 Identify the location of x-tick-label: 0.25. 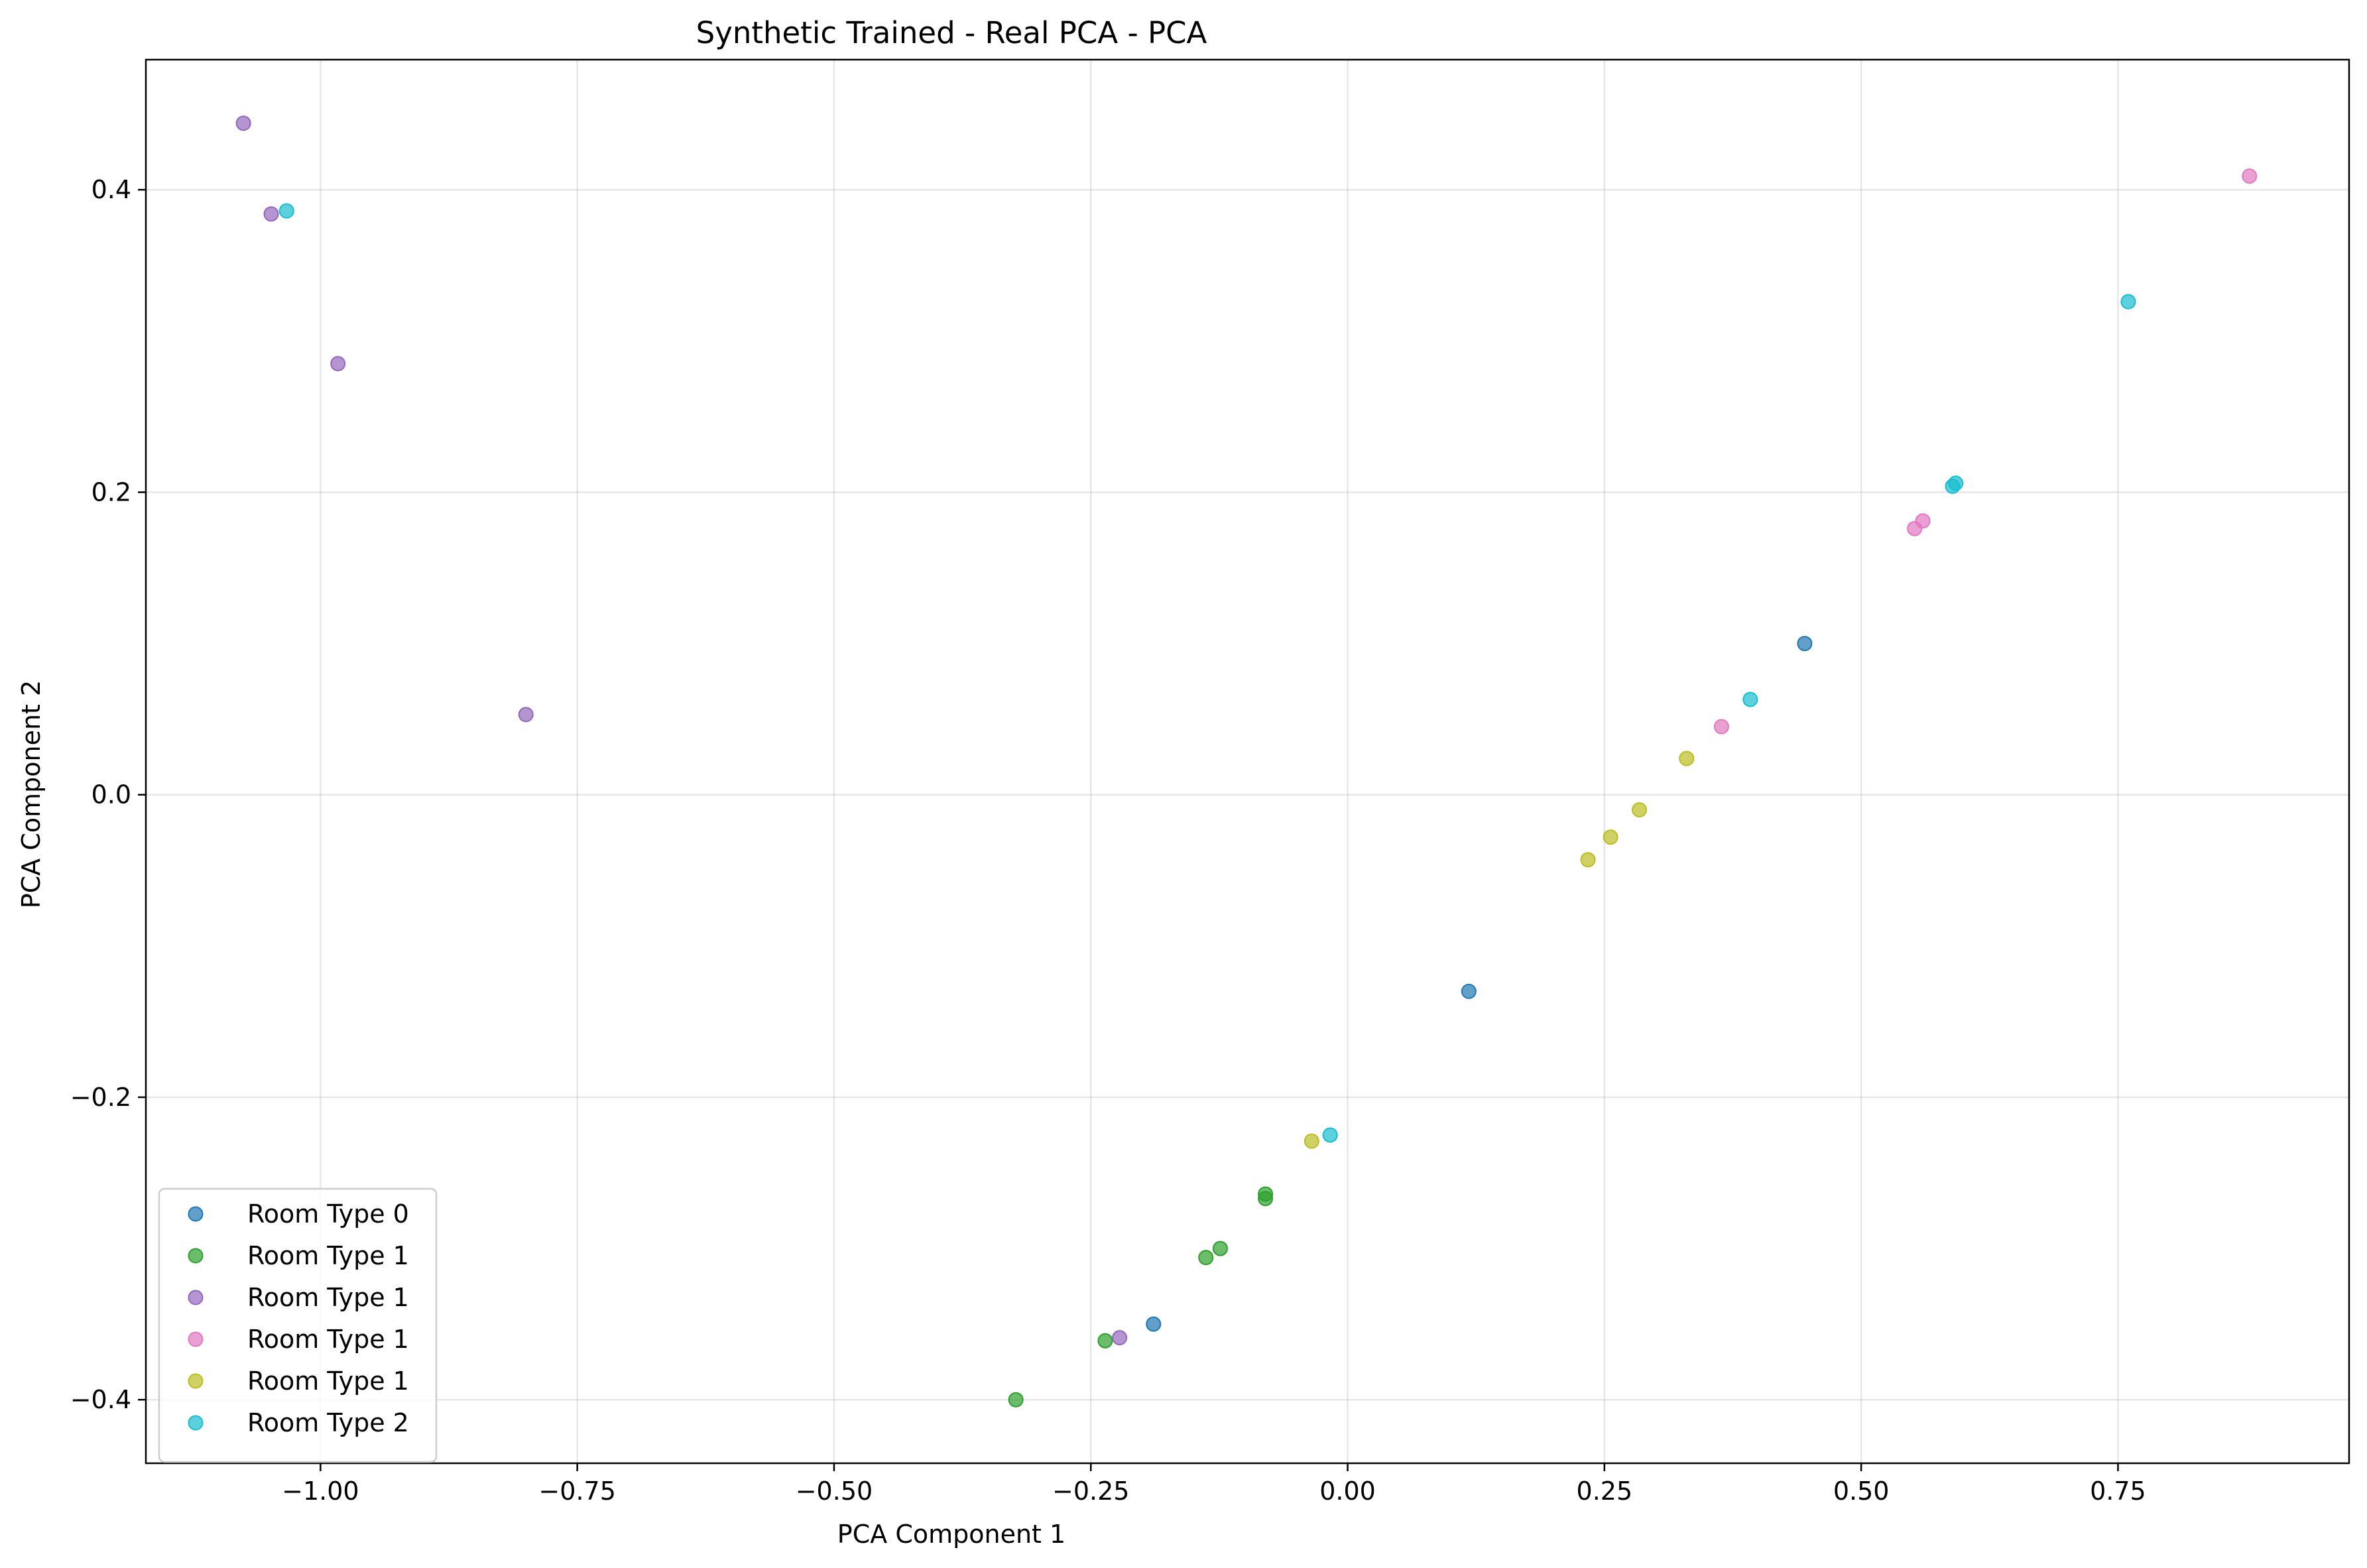
(1605, 1491).